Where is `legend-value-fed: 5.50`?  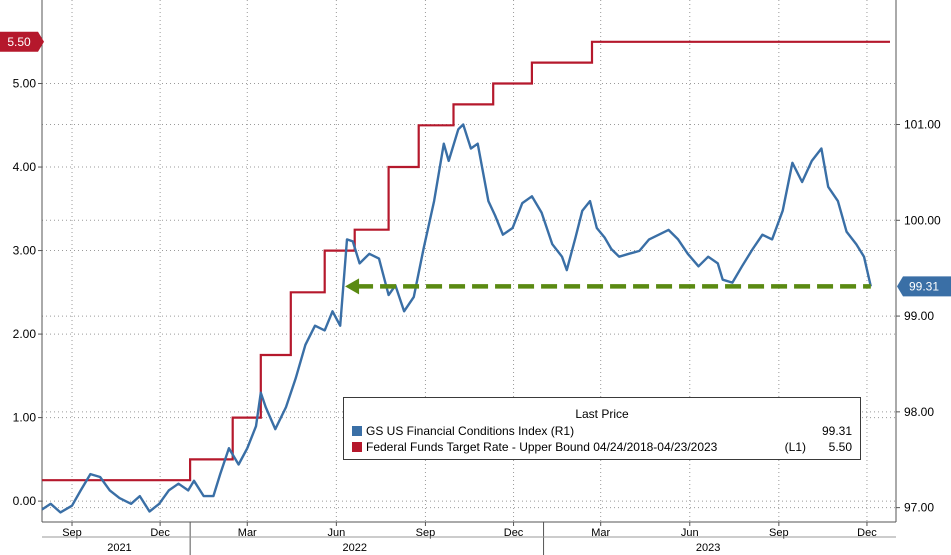 legend-value-fed: 5.50 is located at coordinates (840, 447).